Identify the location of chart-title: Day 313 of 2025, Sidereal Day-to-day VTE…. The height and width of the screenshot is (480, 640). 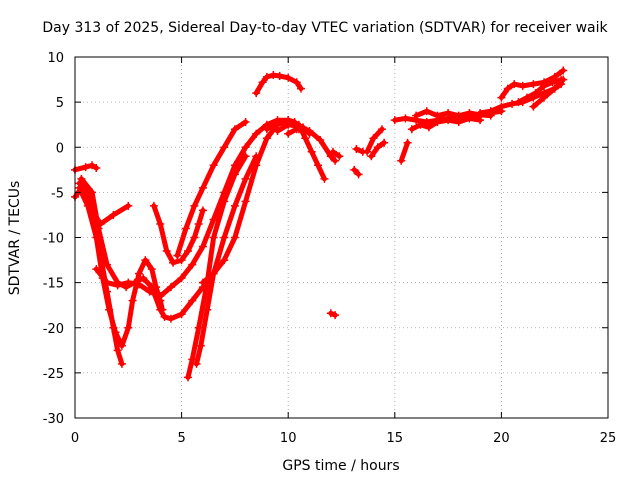
(325, 28).